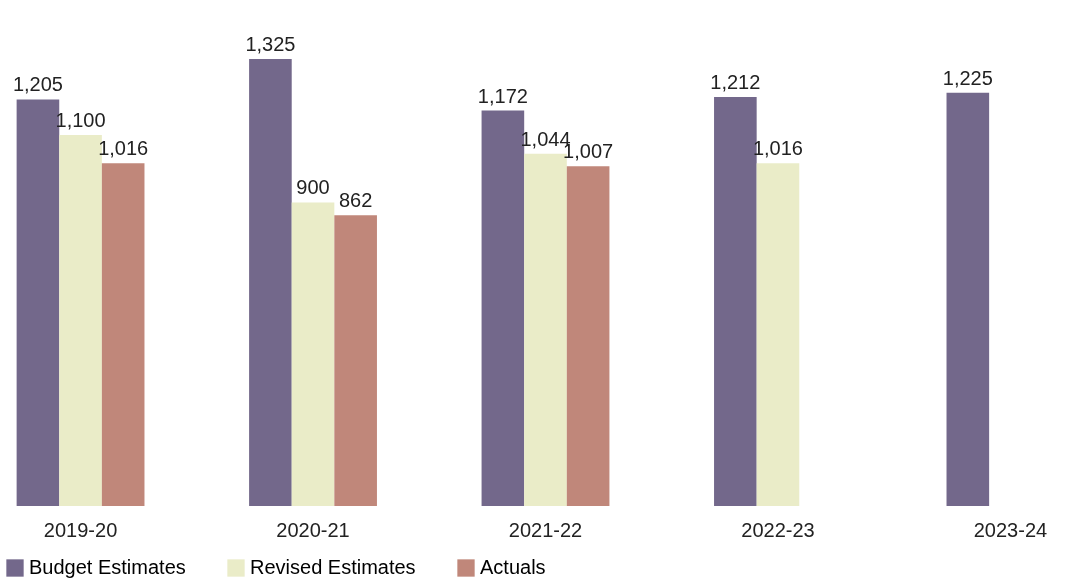  Describe the element at coordinates (1010, 529) in the screenshot. I see `x-tick-label: 2023-24` at that location.